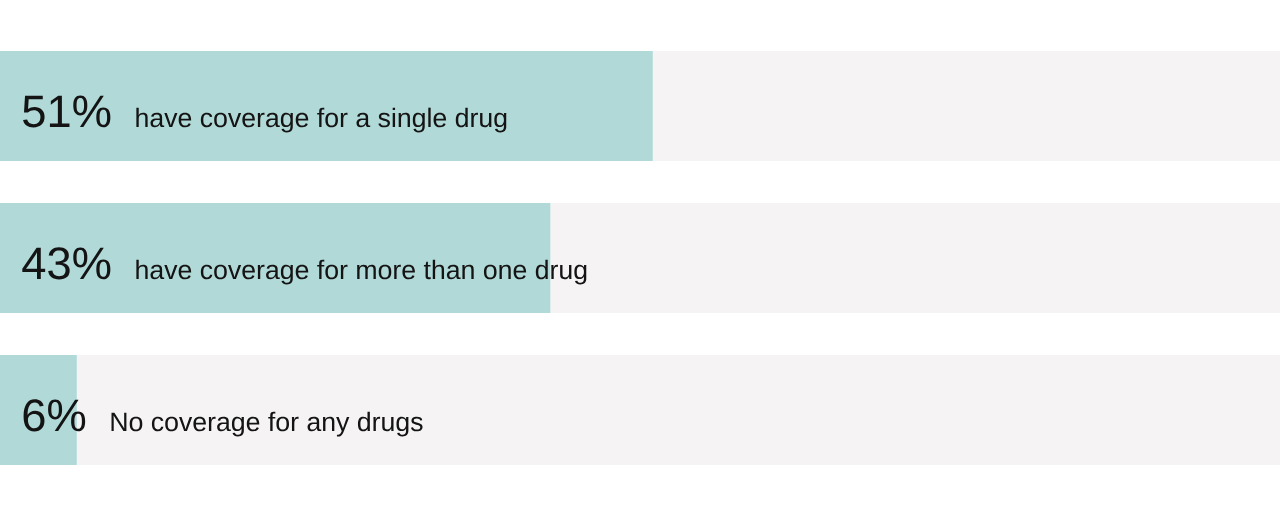 This screenshot has height=517, width=1280. I want to click on data-label: 43%, so click(66, 263).